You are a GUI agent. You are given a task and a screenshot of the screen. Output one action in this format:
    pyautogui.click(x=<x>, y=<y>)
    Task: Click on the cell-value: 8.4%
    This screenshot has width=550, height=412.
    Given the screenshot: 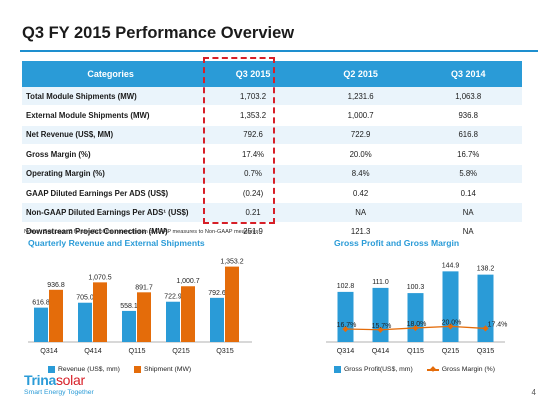 What is the action you would take?
    pyautogui.click(x=360, y=174)
    